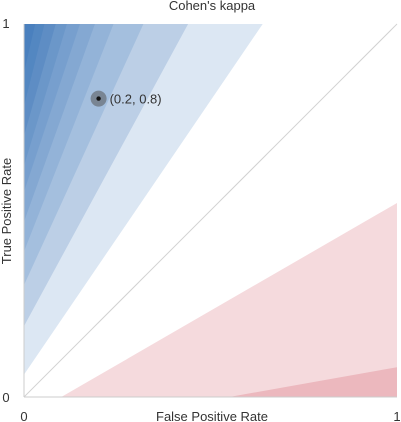 The image size is (401, 422). Describe the element at coordinates (98, 98) in the screenshot. I see `data-point` at that location.